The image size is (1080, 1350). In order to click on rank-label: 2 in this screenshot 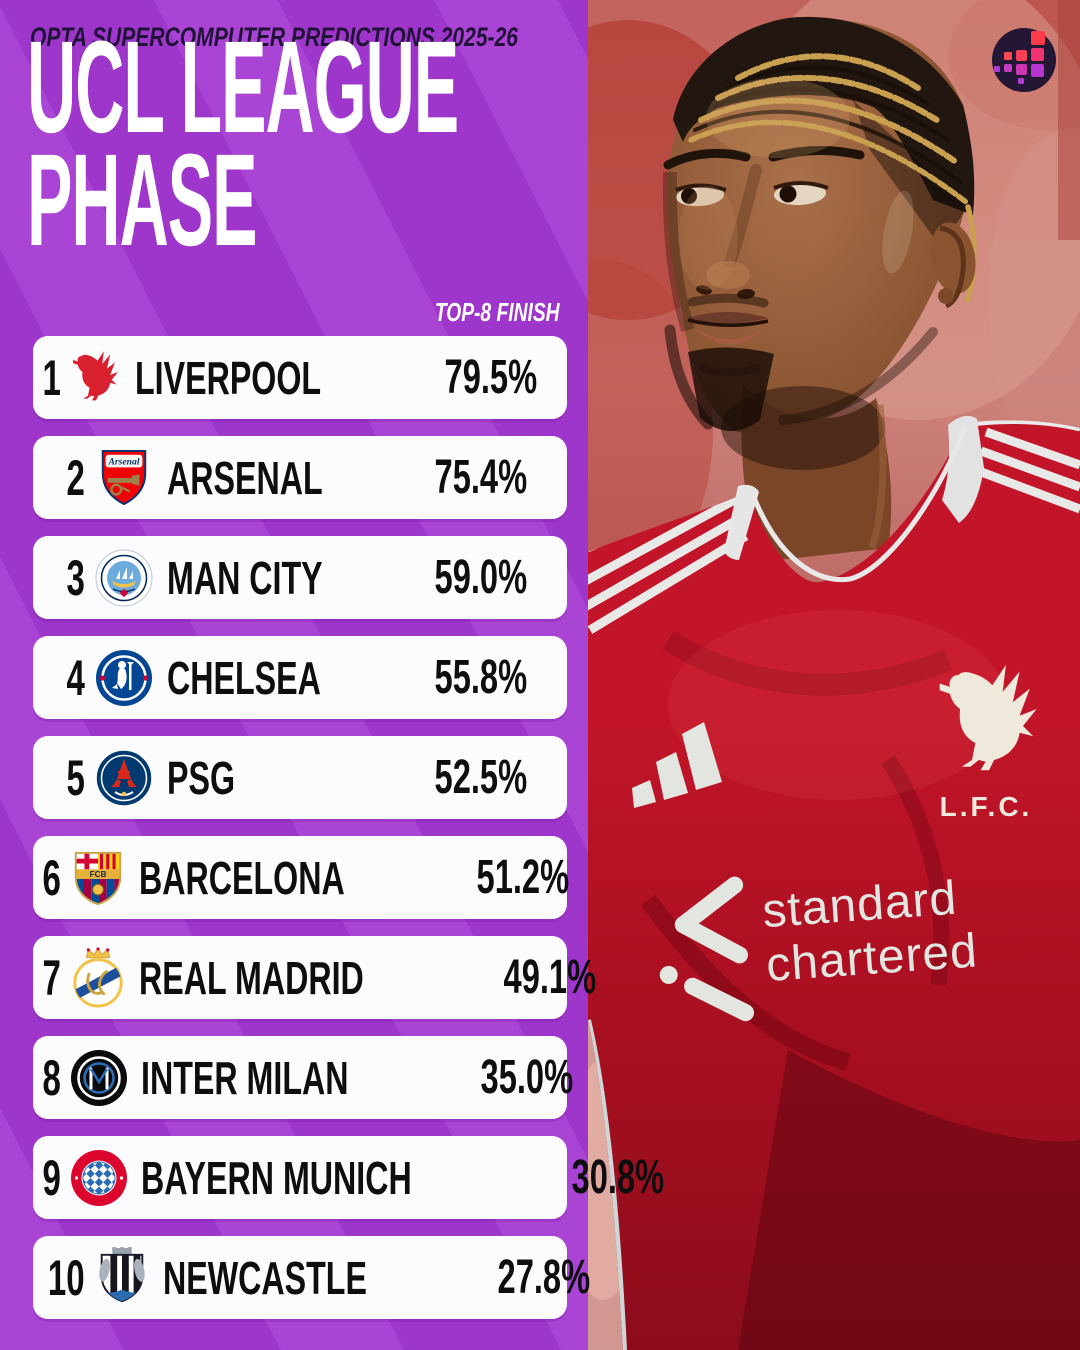, I will do `click(75, 477)`.